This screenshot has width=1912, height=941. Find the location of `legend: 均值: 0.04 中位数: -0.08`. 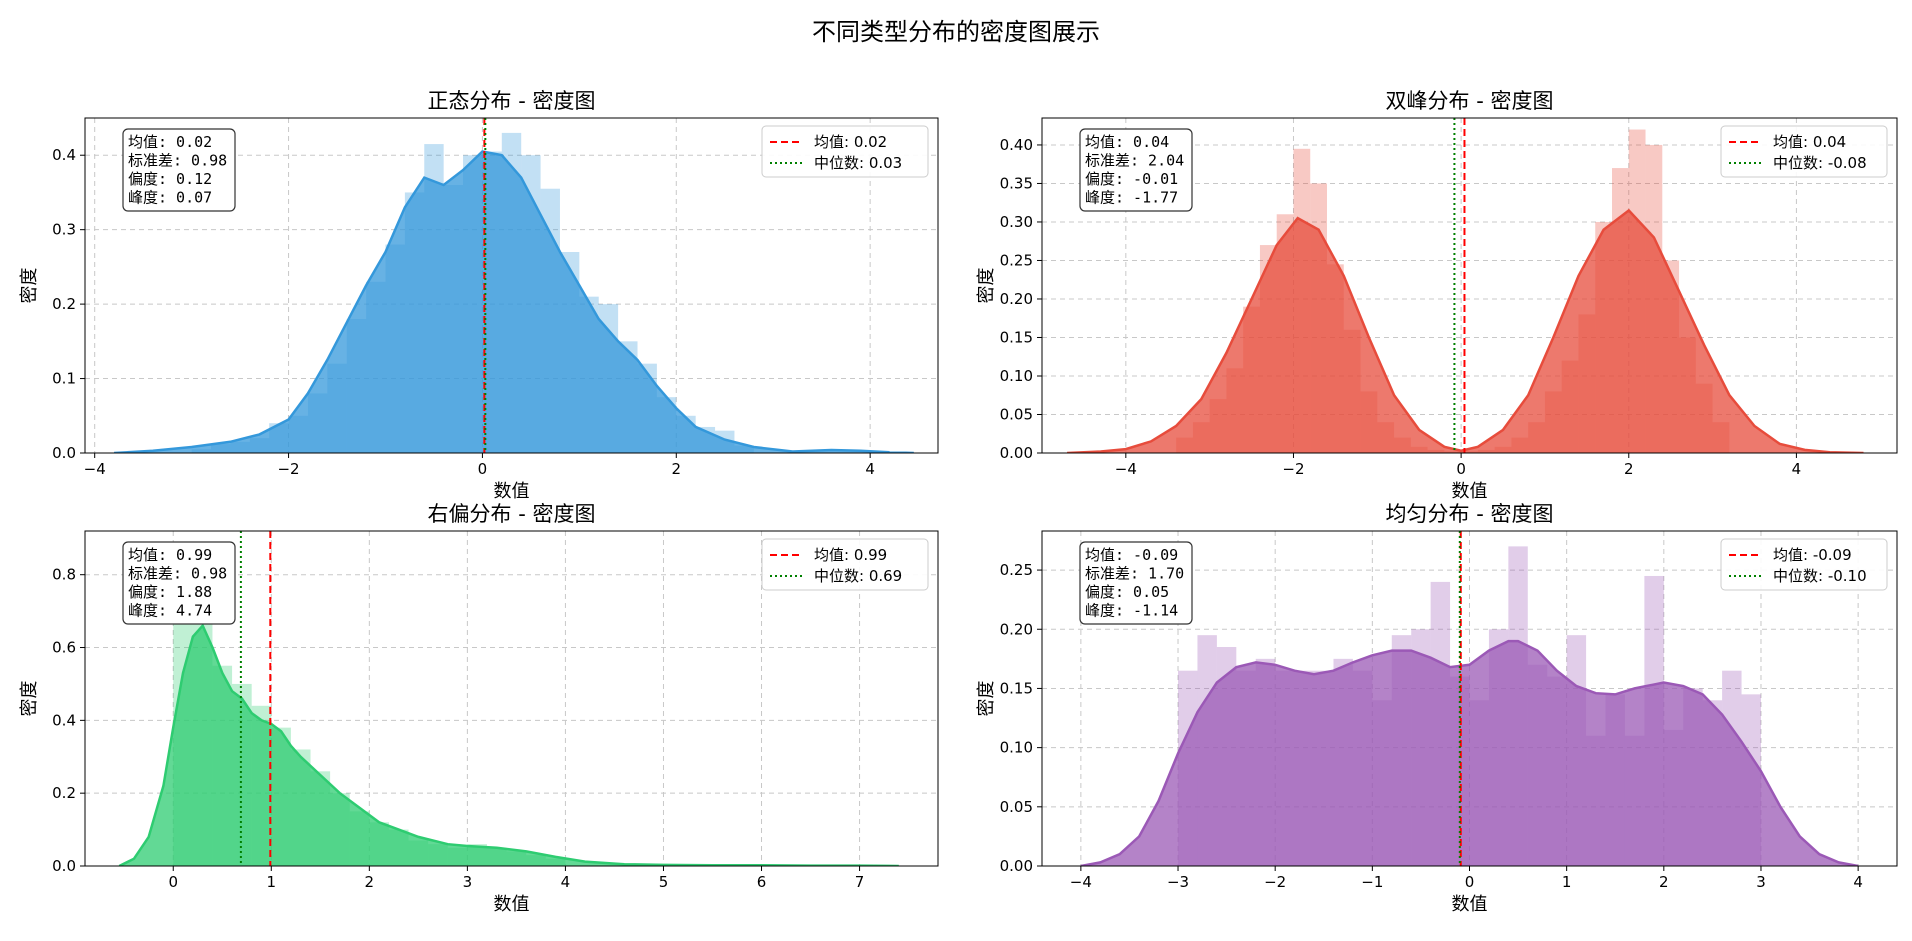

legend: 均值: 0.04 中位数: -0.08 is located at coordinates (1804, 151).